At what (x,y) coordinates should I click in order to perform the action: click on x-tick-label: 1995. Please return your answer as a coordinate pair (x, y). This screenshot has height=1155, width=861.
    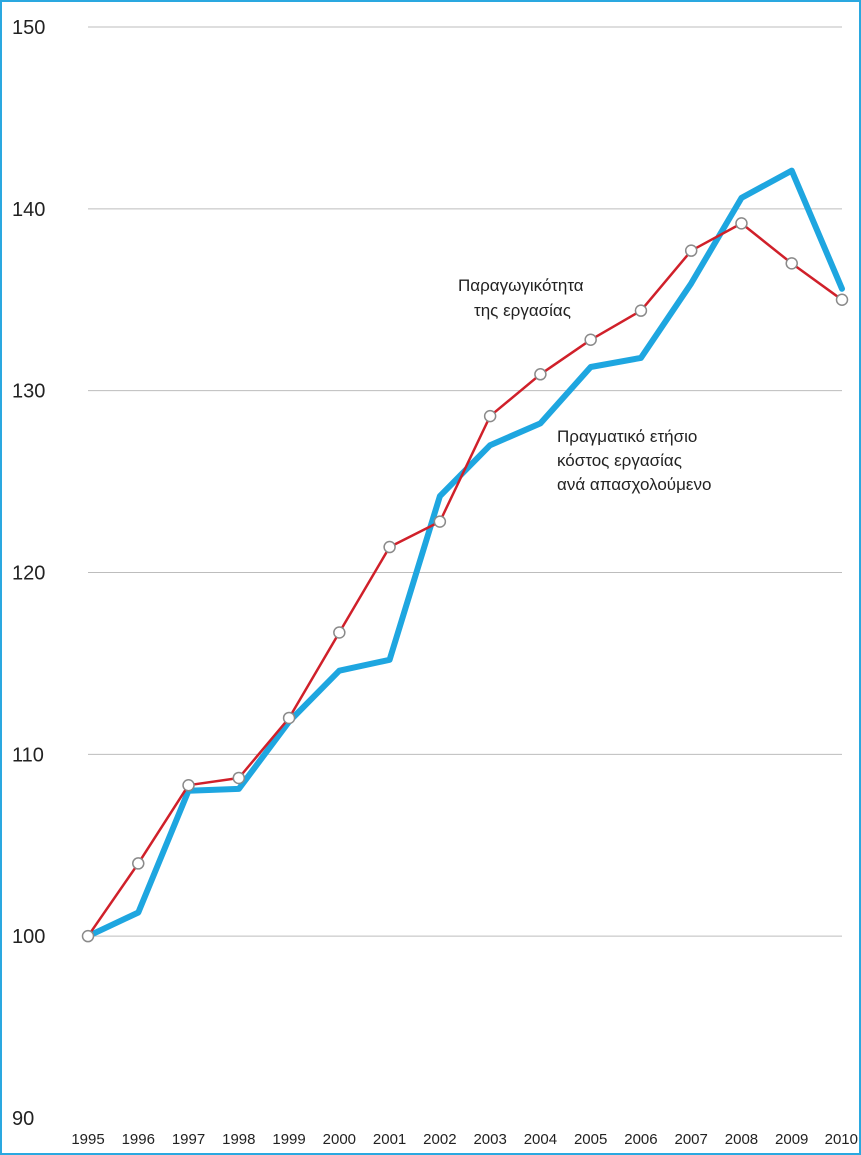
    Looking at the image, I should click on (87, 1139).